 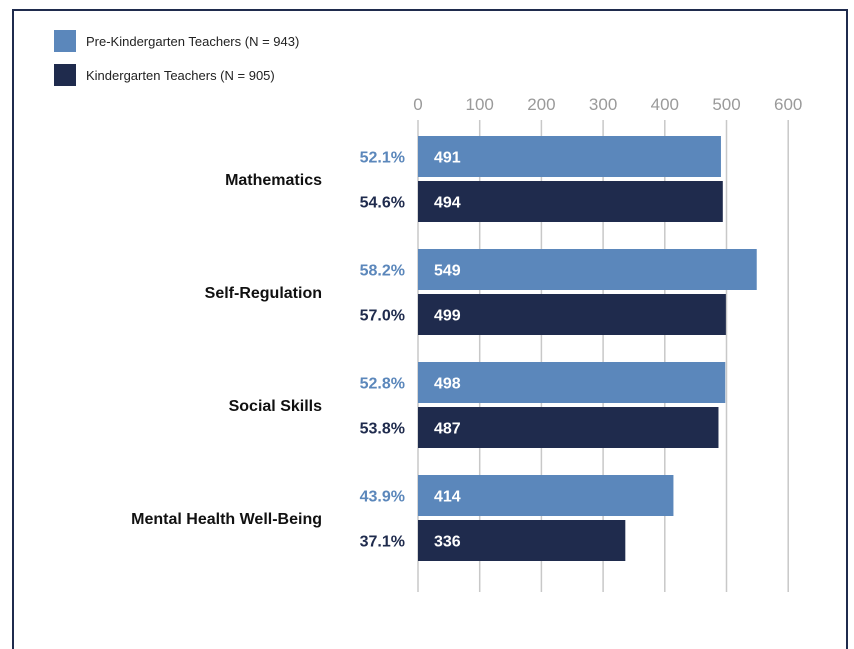 I want to click on x-tick-label-600: 600, so click(x=788, y=104).